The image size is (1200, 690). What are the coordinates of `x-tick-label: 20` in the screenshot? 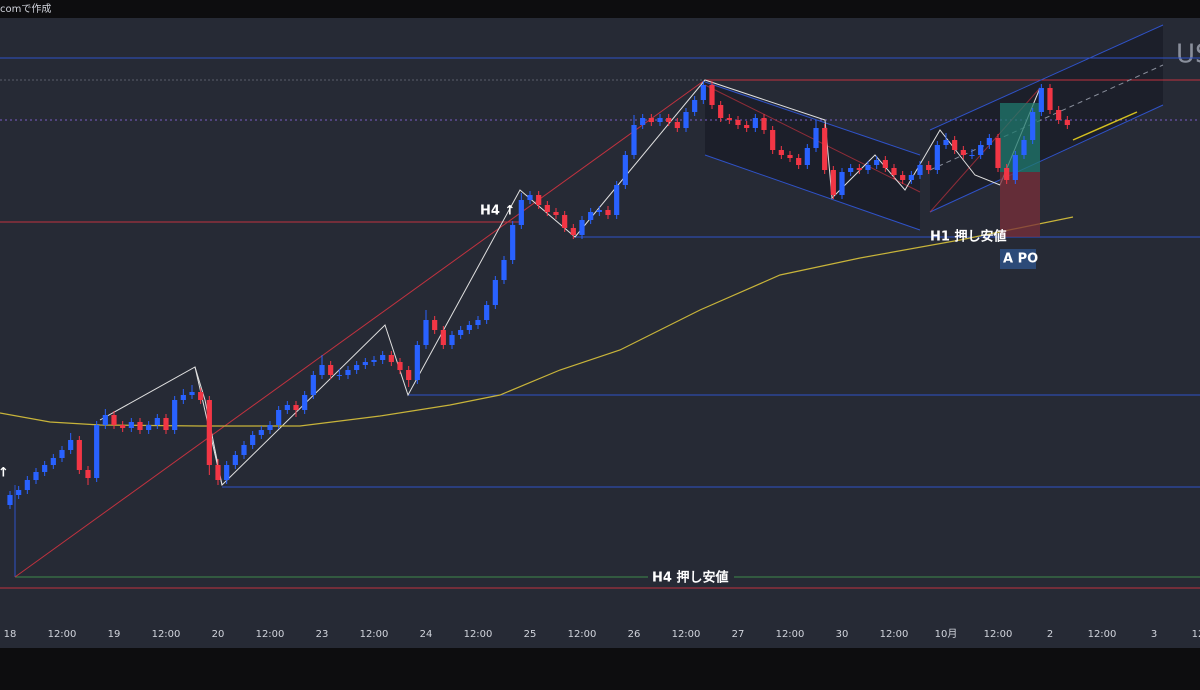 It's located at (218, 634).